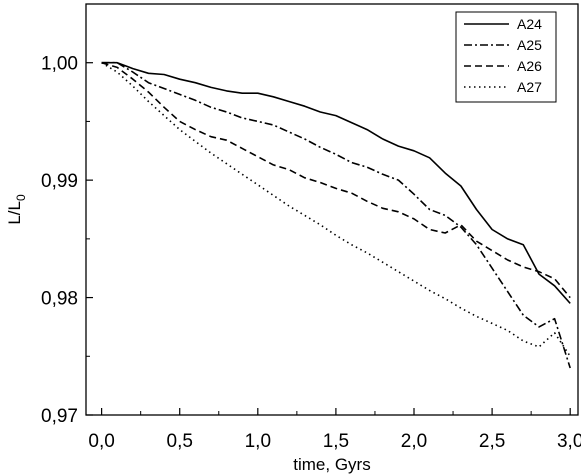  What do you see at coordinates (21, 197) in the screenshot?
I see `y-axis-title-subscript: 0` at bounding box center [21, 197].